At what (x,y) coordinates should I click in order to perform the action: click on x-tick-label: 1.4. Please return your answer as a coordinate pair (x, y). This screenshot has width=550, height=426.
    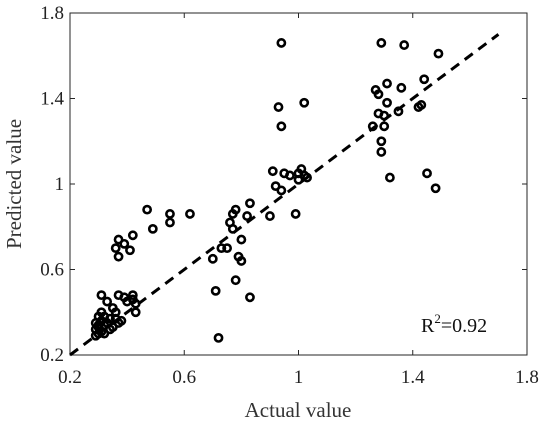
    Looking at the image, I should click on (413, 377).